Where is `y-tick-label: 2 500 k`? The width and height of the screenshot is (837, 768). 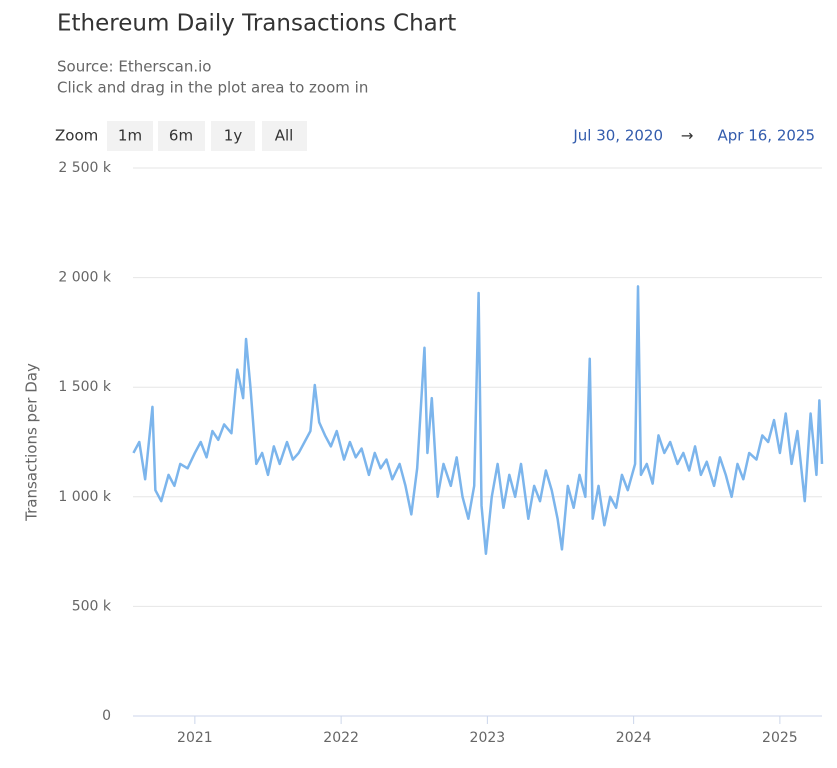 y-tick-label: 2 500 k is located at coordinates (85, 168).